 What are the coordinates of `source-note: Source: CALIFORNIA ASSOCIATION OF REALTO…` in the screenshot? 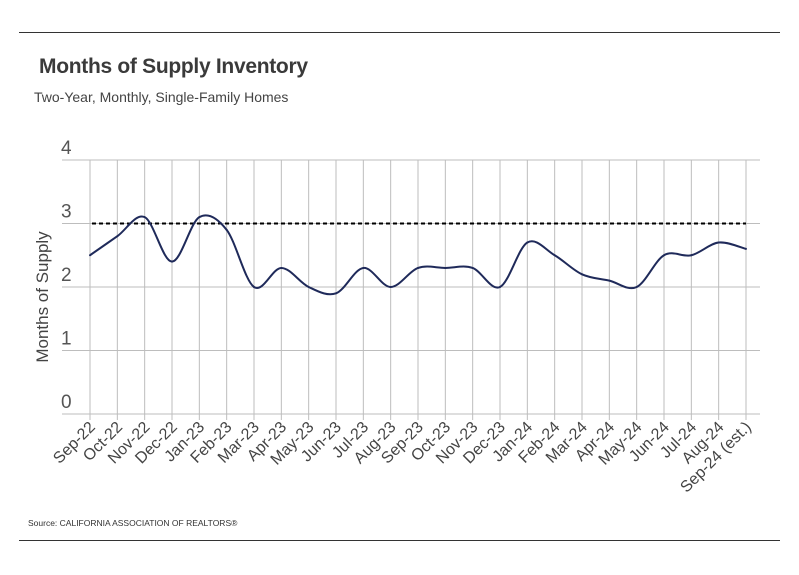 It's located at (133, 523).